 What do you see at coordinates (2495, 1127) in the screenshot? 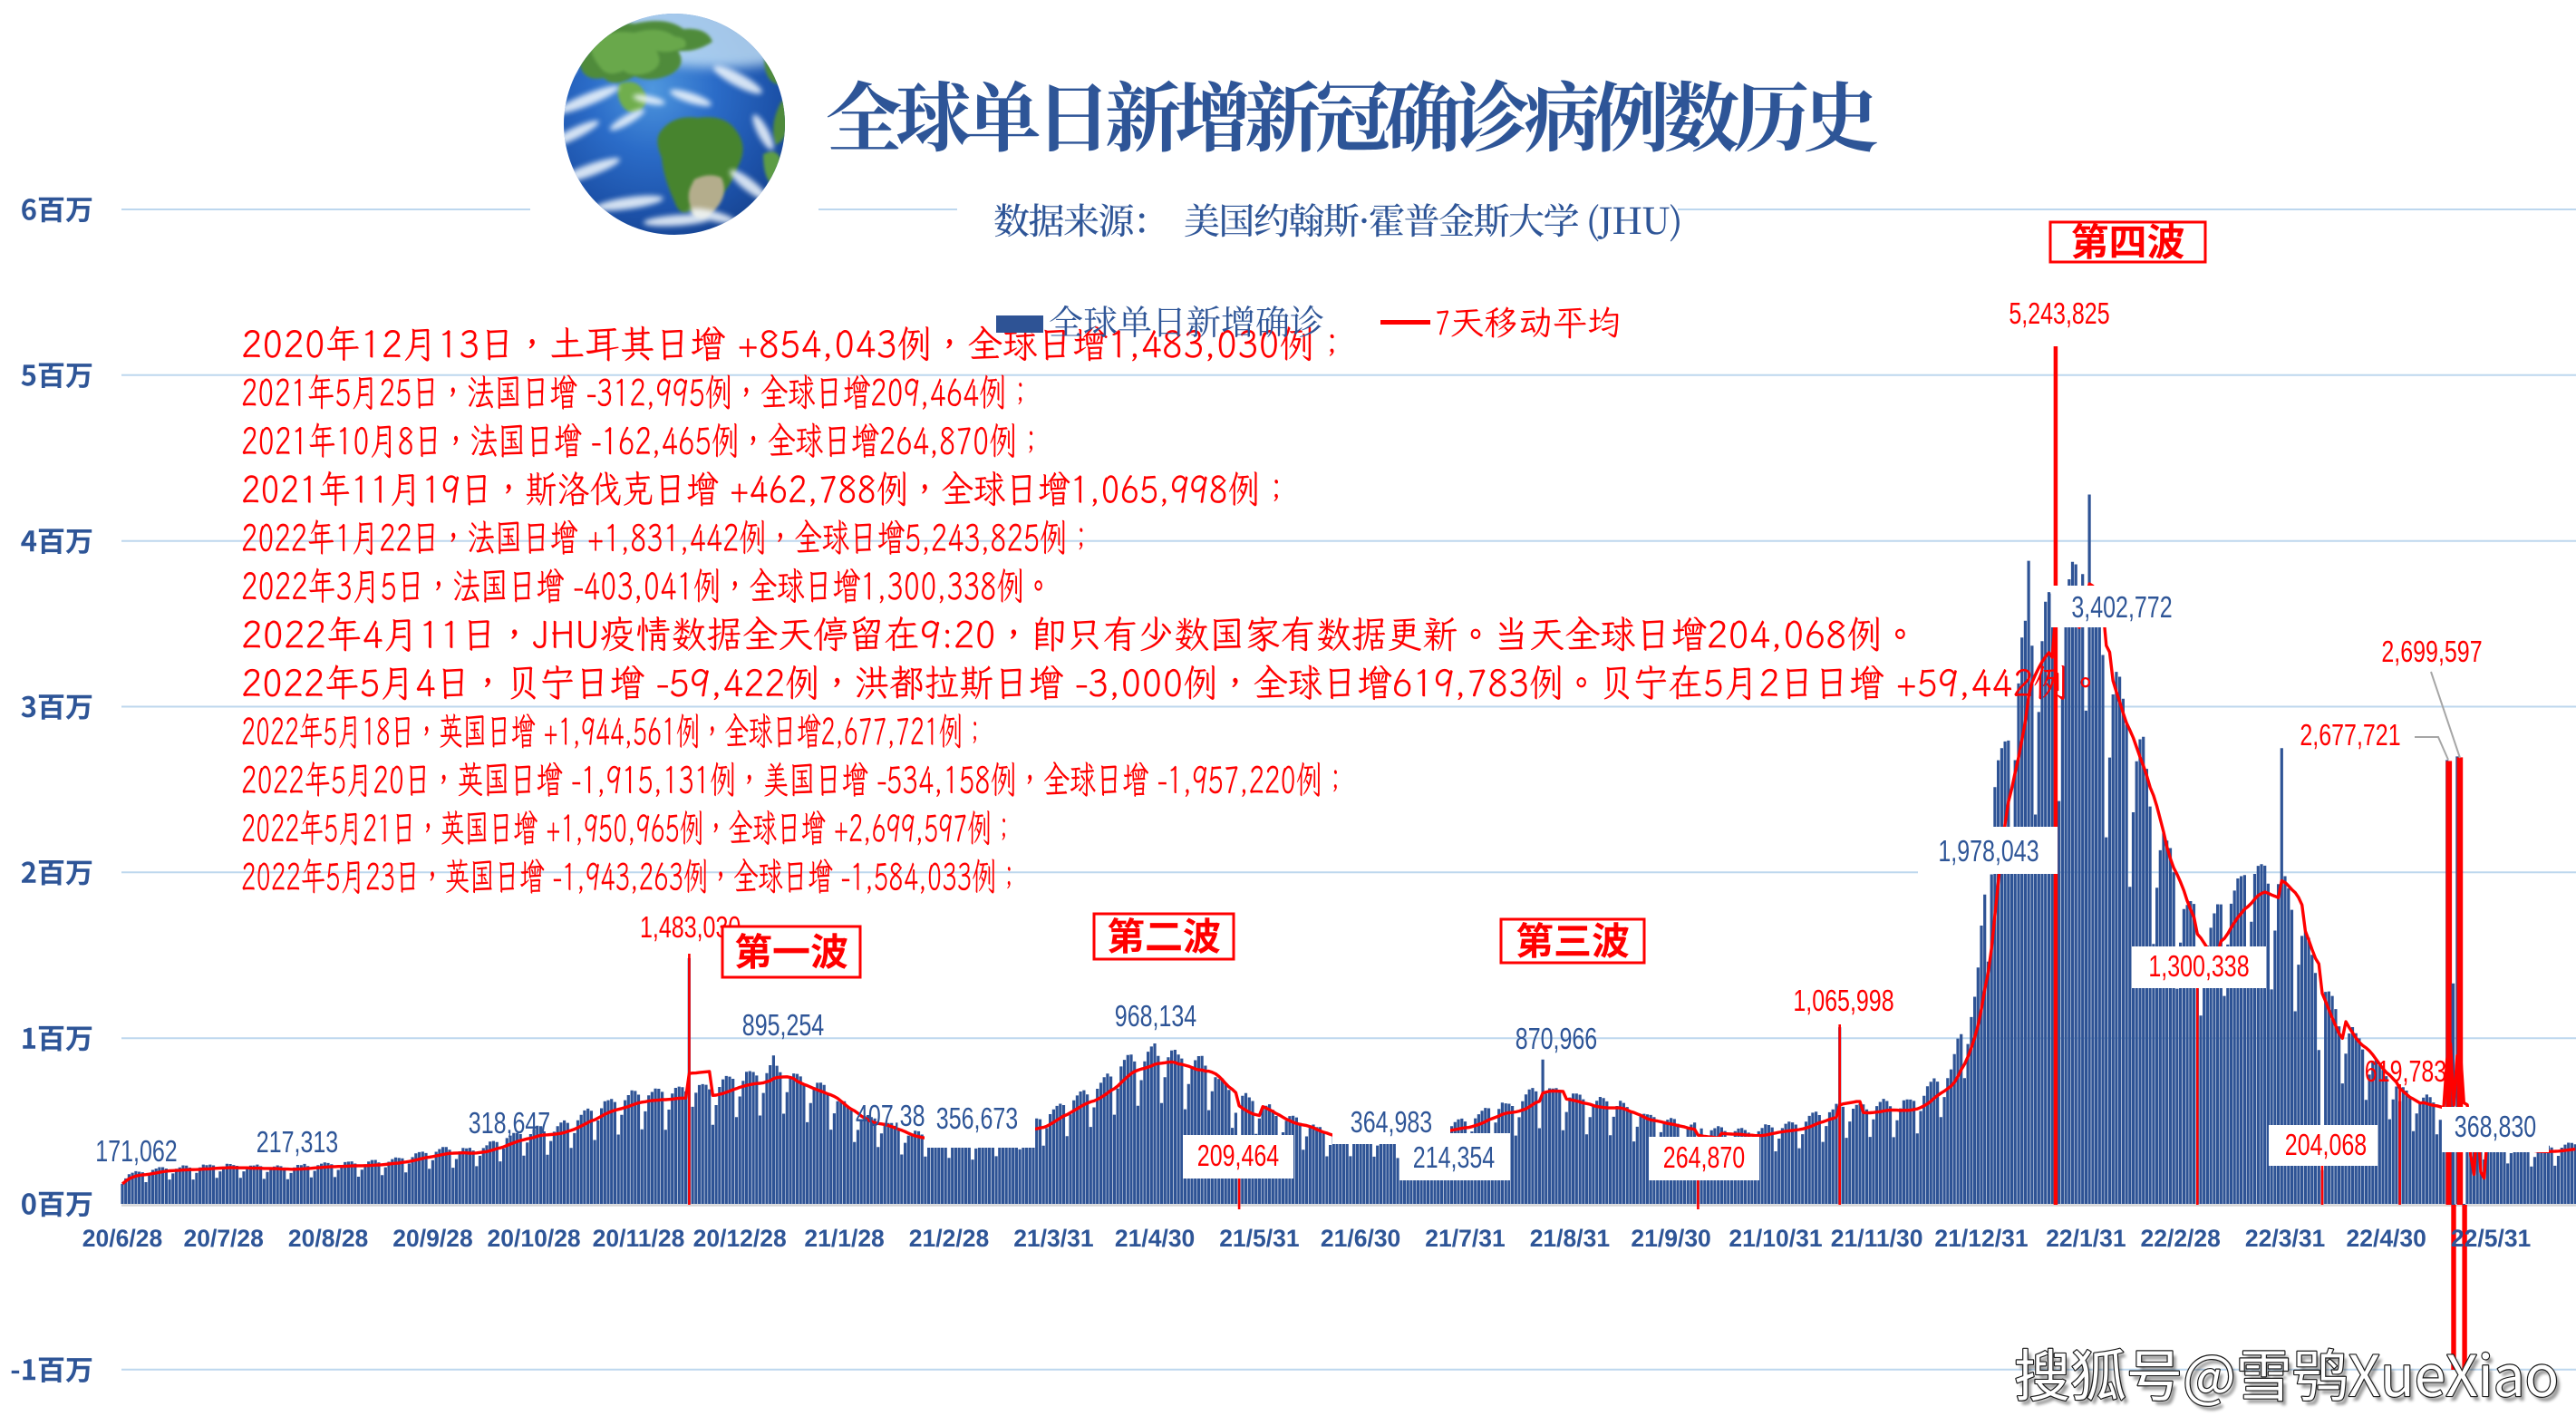
I see `svg-text: 368,830` at bounding box center [2495, 1127].